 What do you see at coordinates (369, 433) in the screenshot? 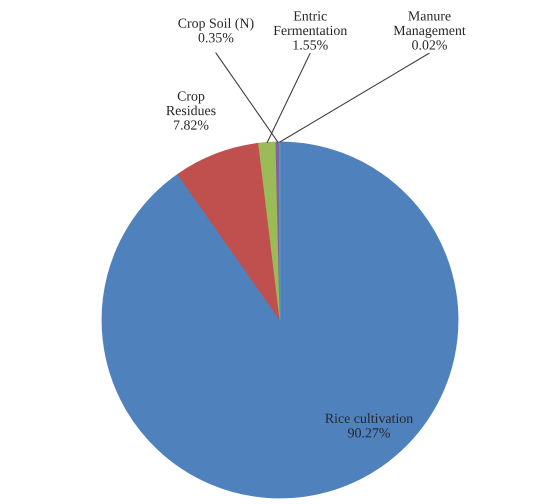
I see `data-label: 90.27%` at bounding box center [369, 433].